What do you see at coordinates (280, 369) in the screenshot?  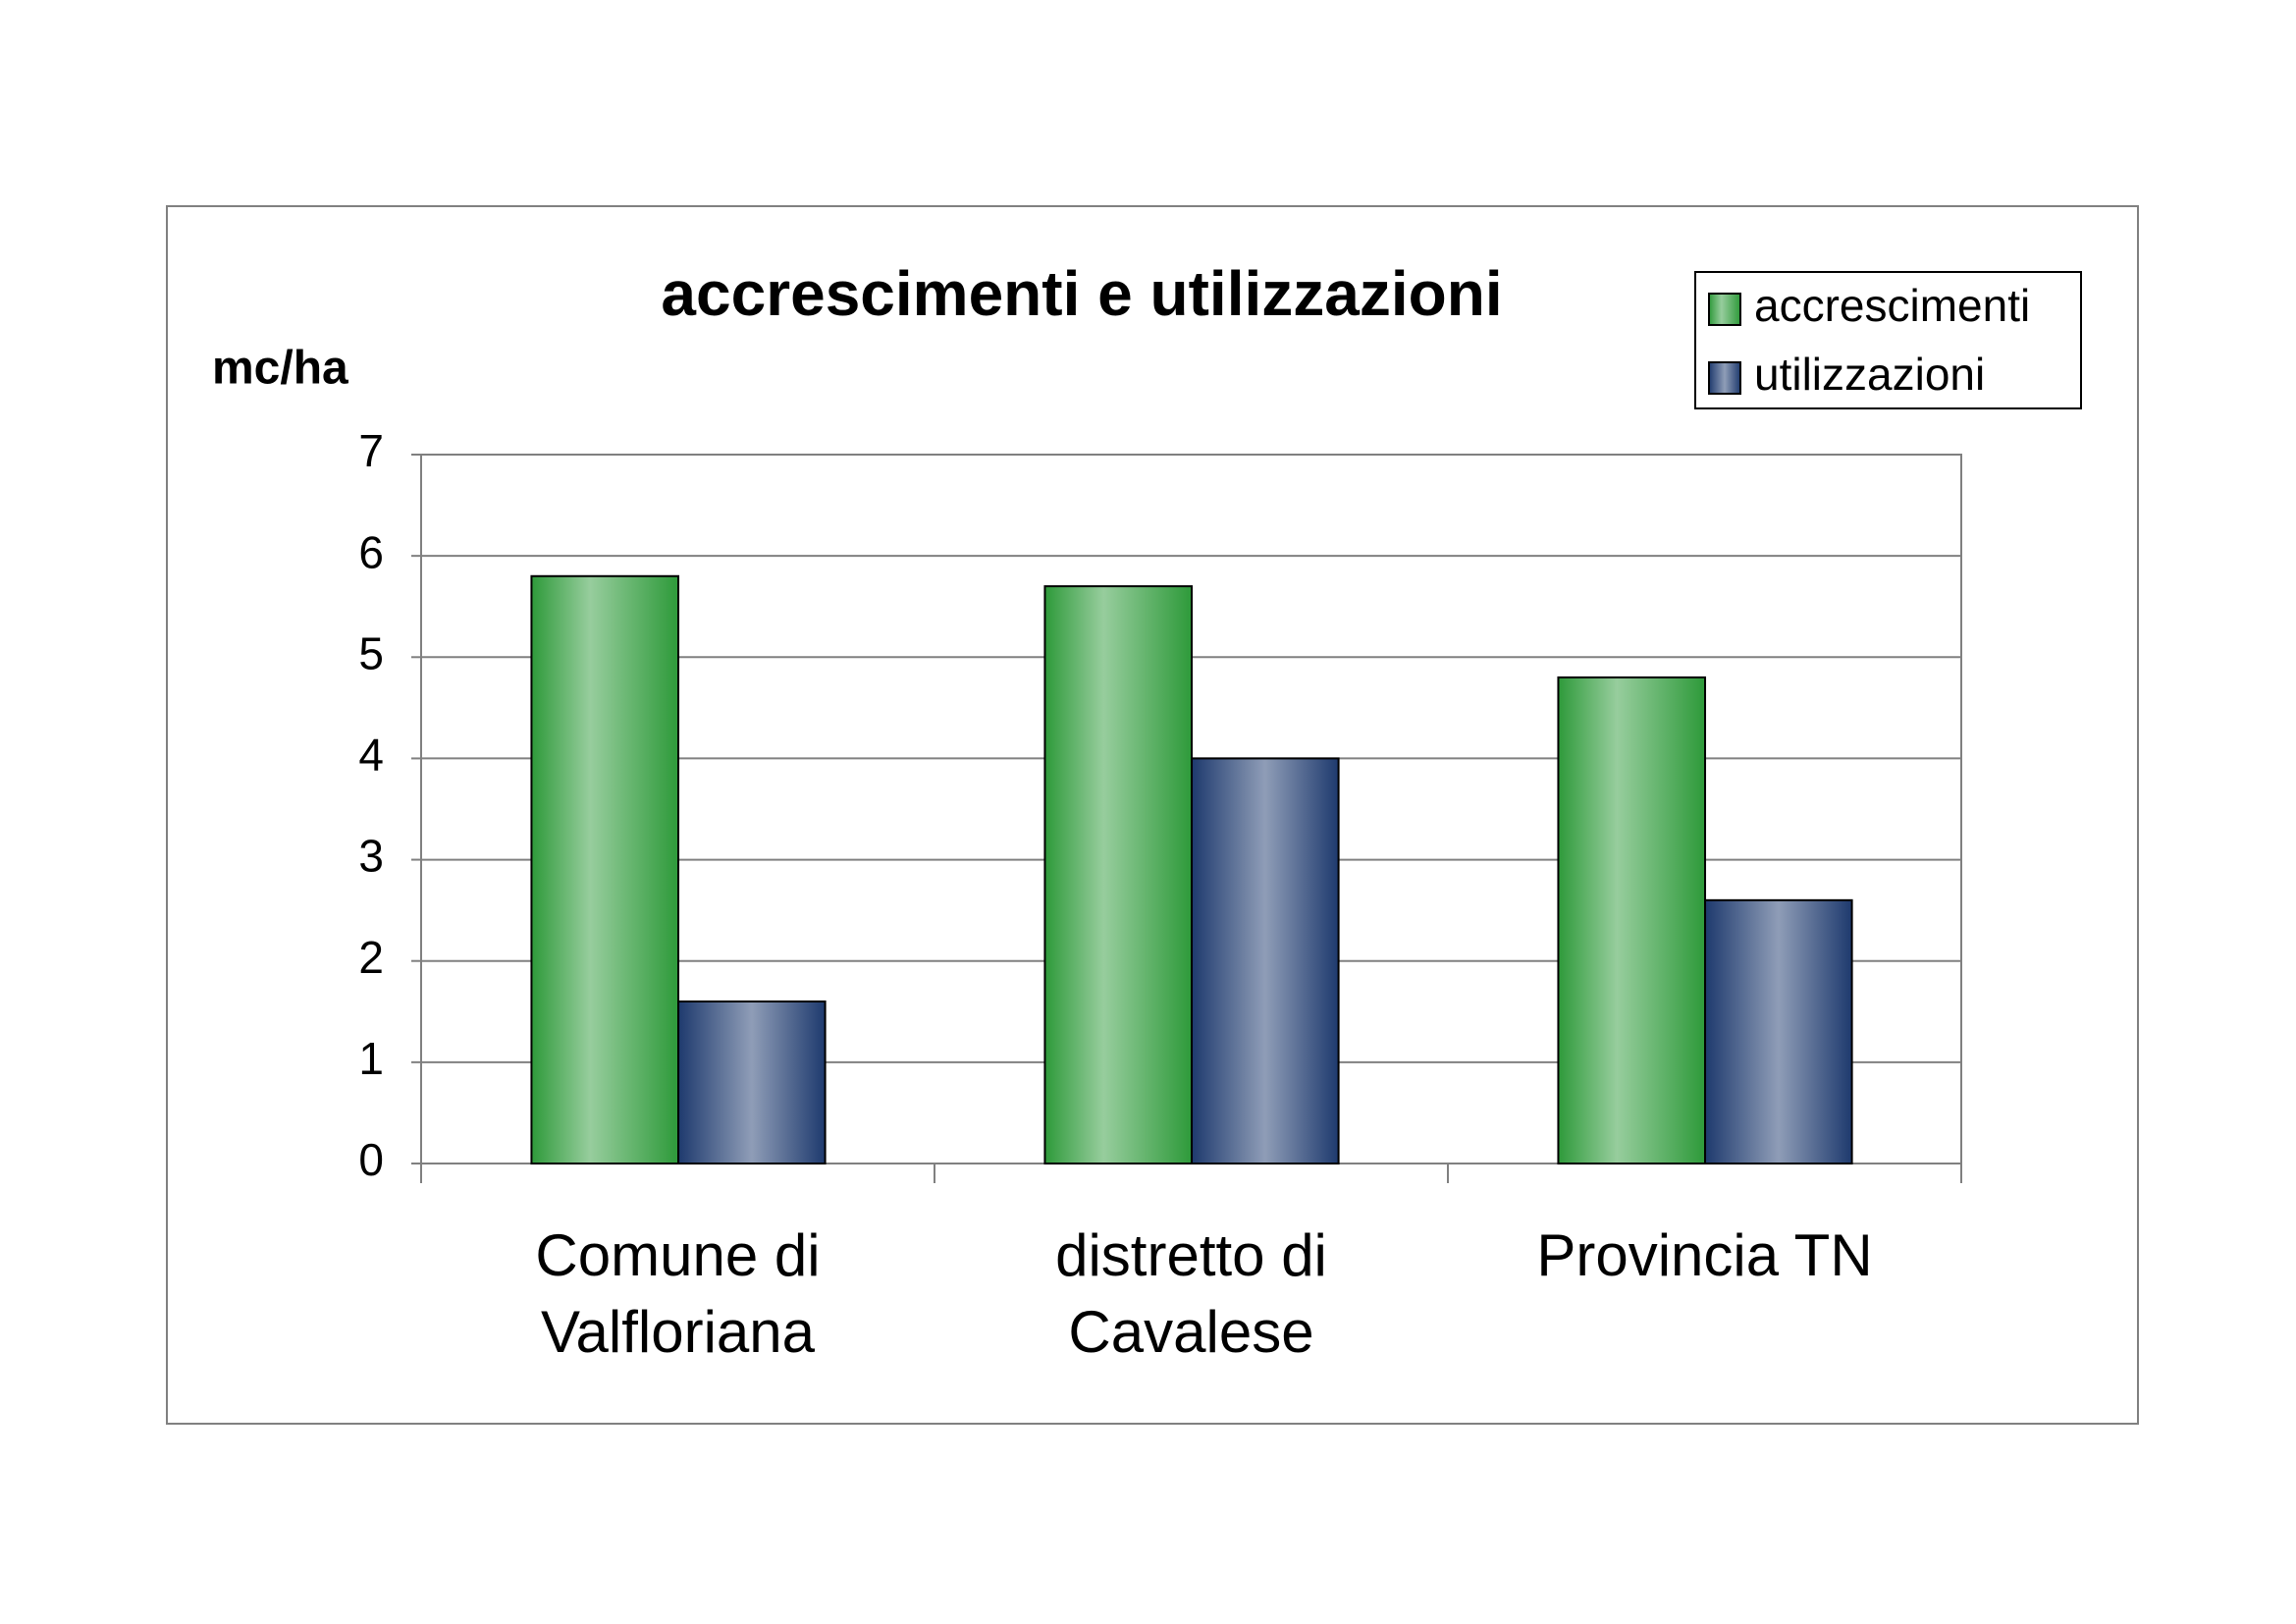 I see `y-axis-label: mc/ha` at bounding box center [280, 369].